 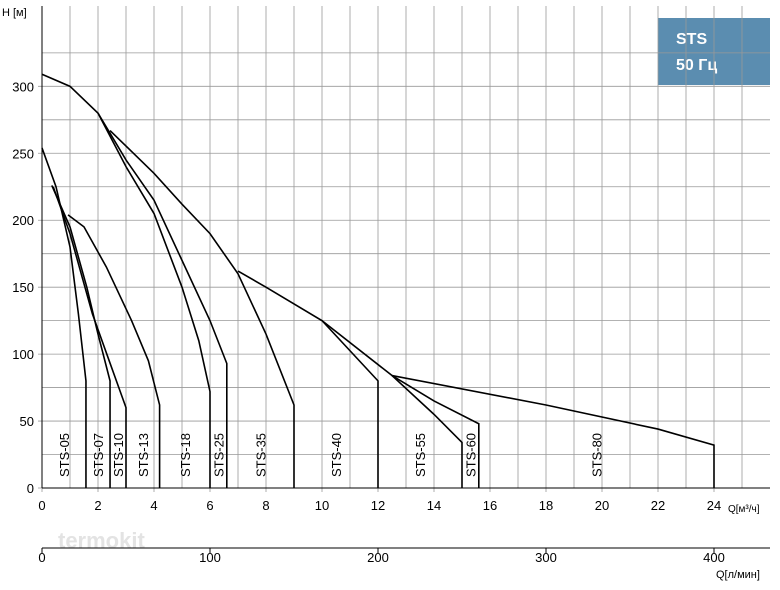 I want to click on x-tick-label: 12, so click(x=378, y=505).